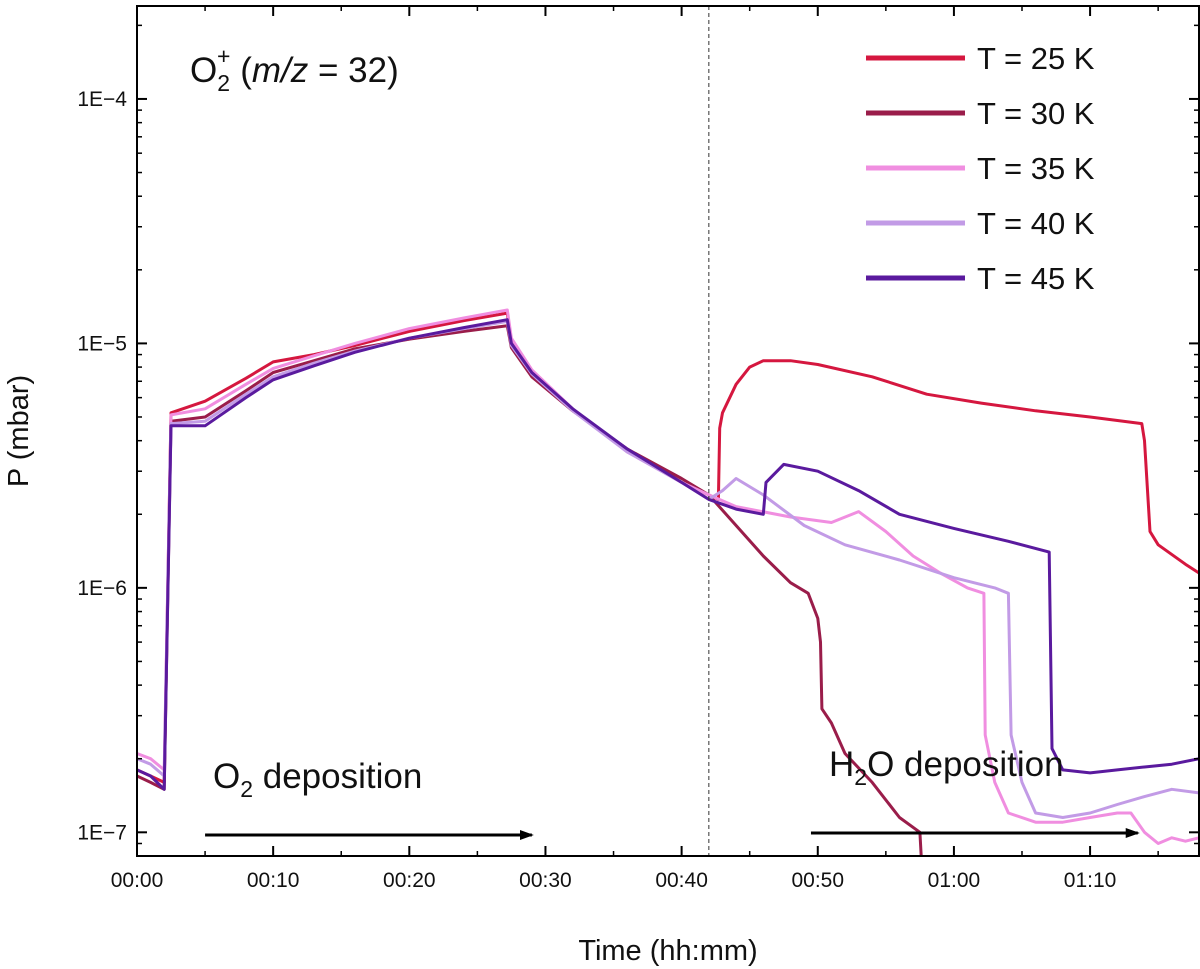 The height and width of the screenshot is (969, 1200). I want to click on deposition-label-text: O, so click(226, 776).